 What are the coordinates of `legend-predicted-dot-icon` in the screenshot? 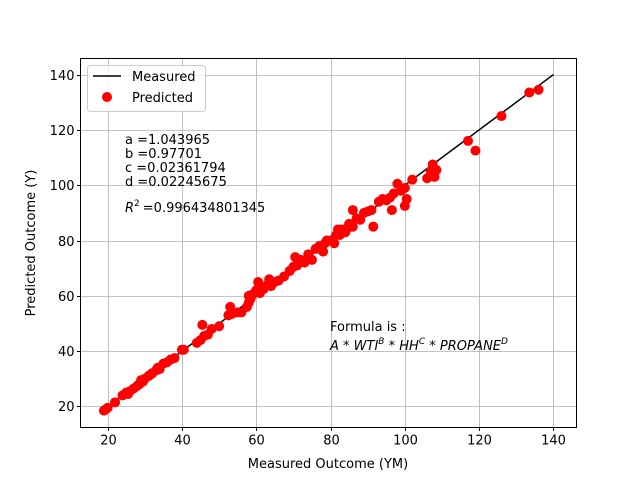 It's located at (107, 97).